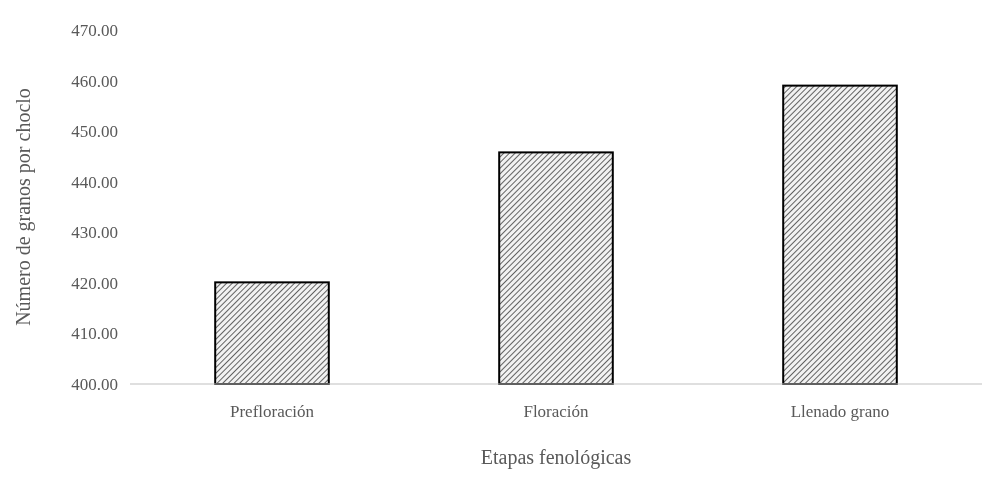  What do you see at coordinates (94, 132) in the screenshot?
I see `y-tick-label: 450.00` at bounding box center [94, 132].